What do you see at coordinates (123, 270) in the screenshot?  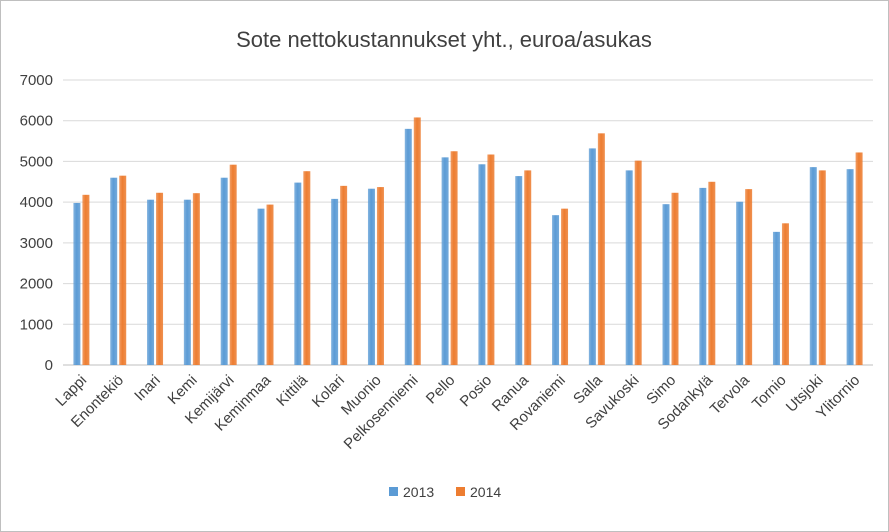 I see `bar-2014-enontekiö` at bounding box center [123, 270].